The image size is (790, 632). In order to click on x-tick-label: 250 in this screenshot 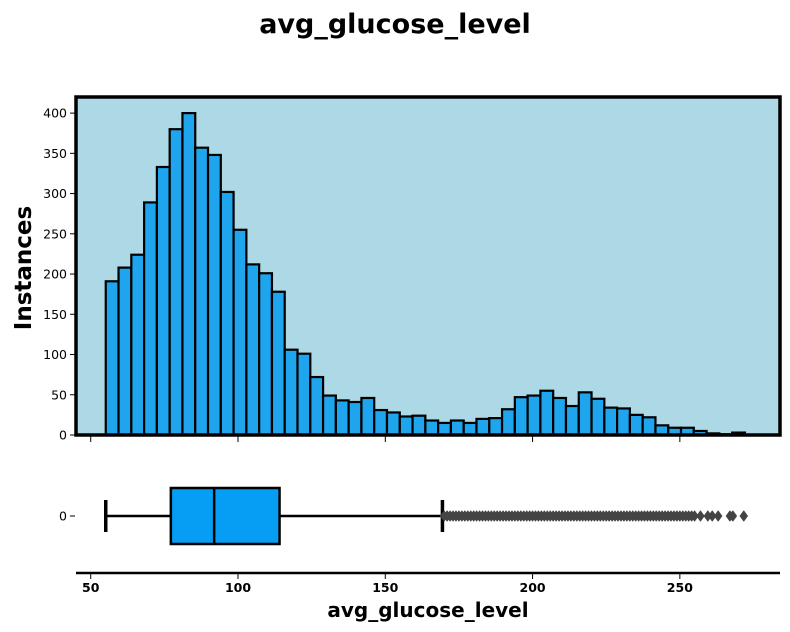, I will do `click(680, 587)`.